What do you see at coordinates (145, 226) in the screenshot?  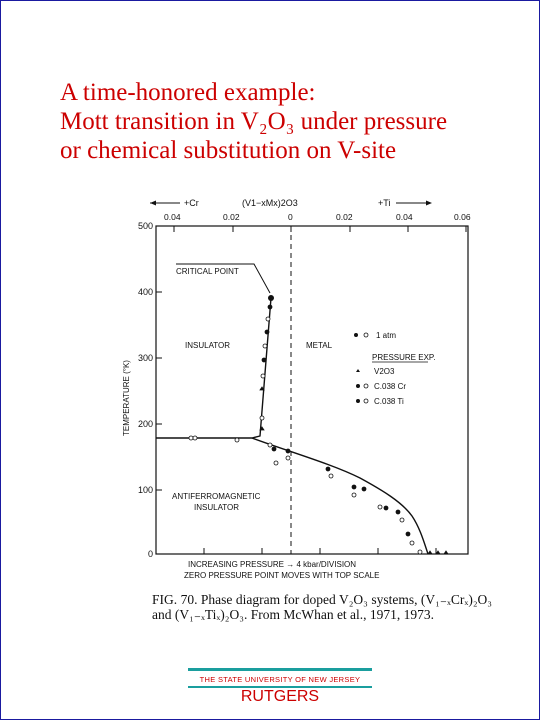 I see `y-tick-label: 500` at bounding box center [145, 226].